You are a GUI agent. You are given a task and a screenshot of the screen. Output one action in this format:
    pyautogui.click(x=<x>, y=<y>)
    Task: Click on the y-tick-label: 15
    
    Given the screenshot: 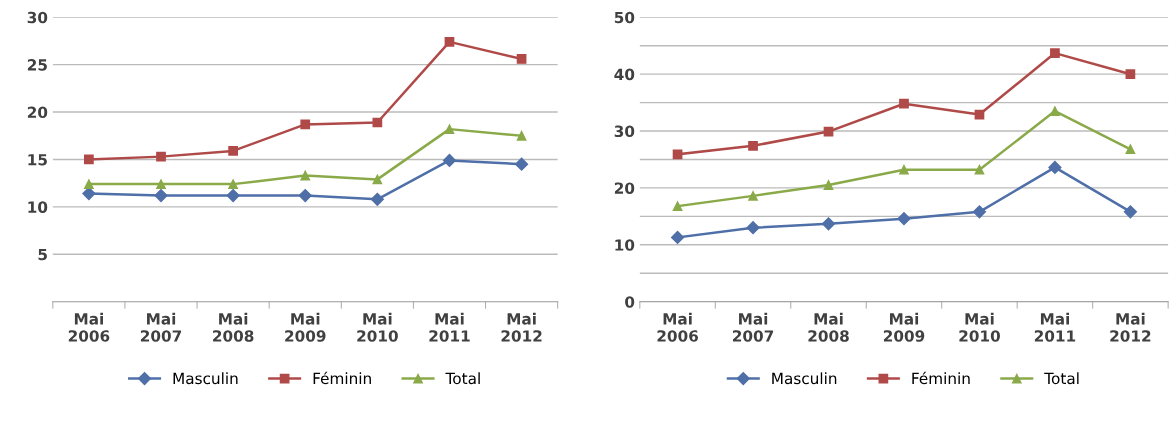 What is the action you would take?
    pyautogui.click(x=37, y=160)
    